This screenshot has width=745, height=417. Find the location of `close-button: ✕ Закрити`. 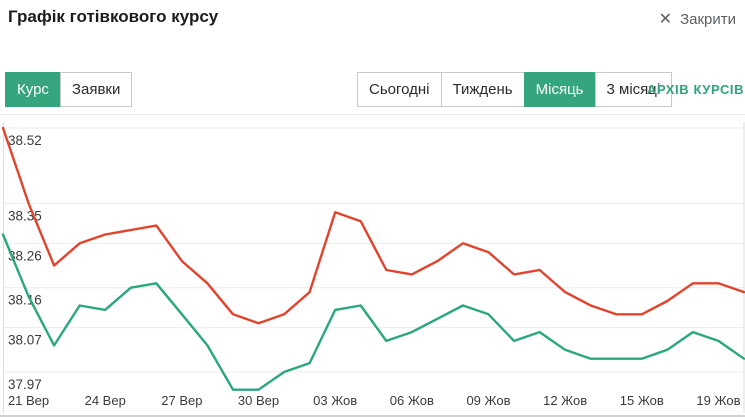

close-button: ✕ Закрити is located at coordinates (697, 19).